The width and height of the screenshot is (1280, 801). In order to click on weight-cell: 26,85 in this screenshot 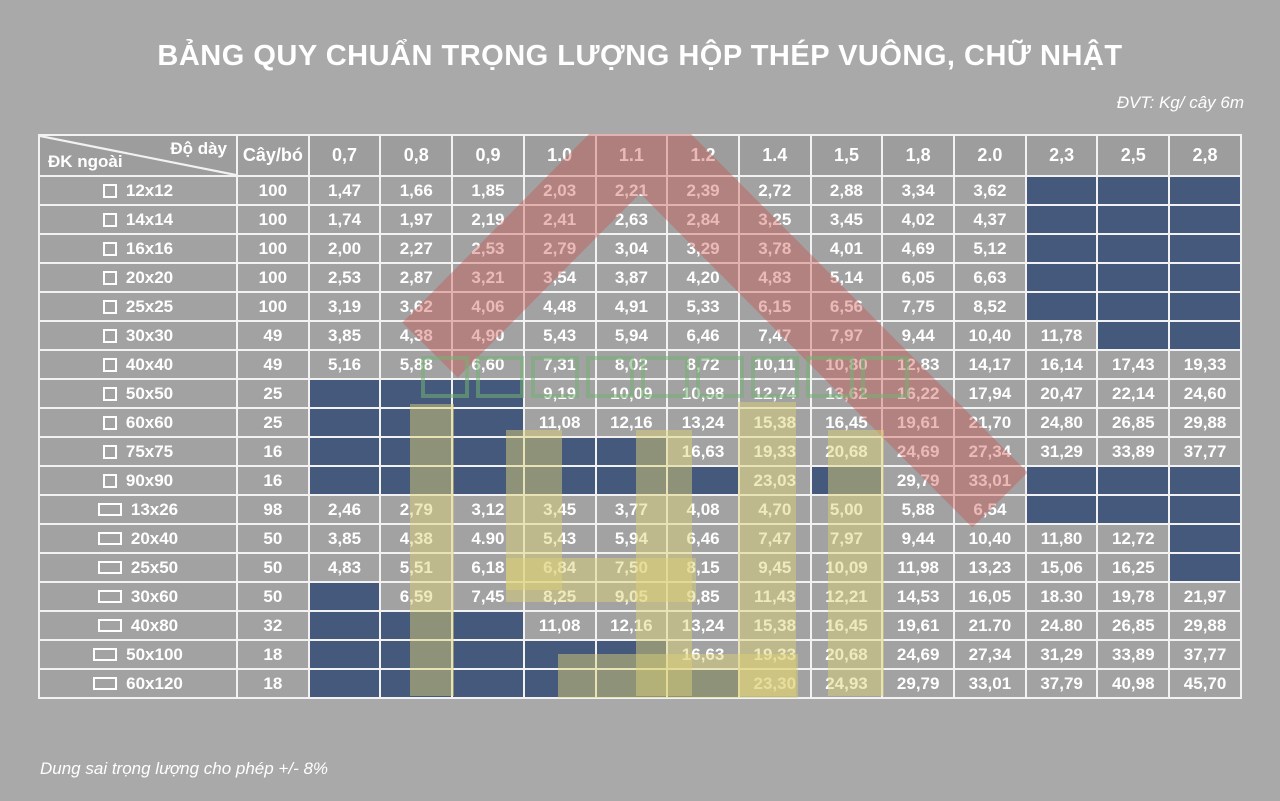, I will do `click(1133, 422)`.